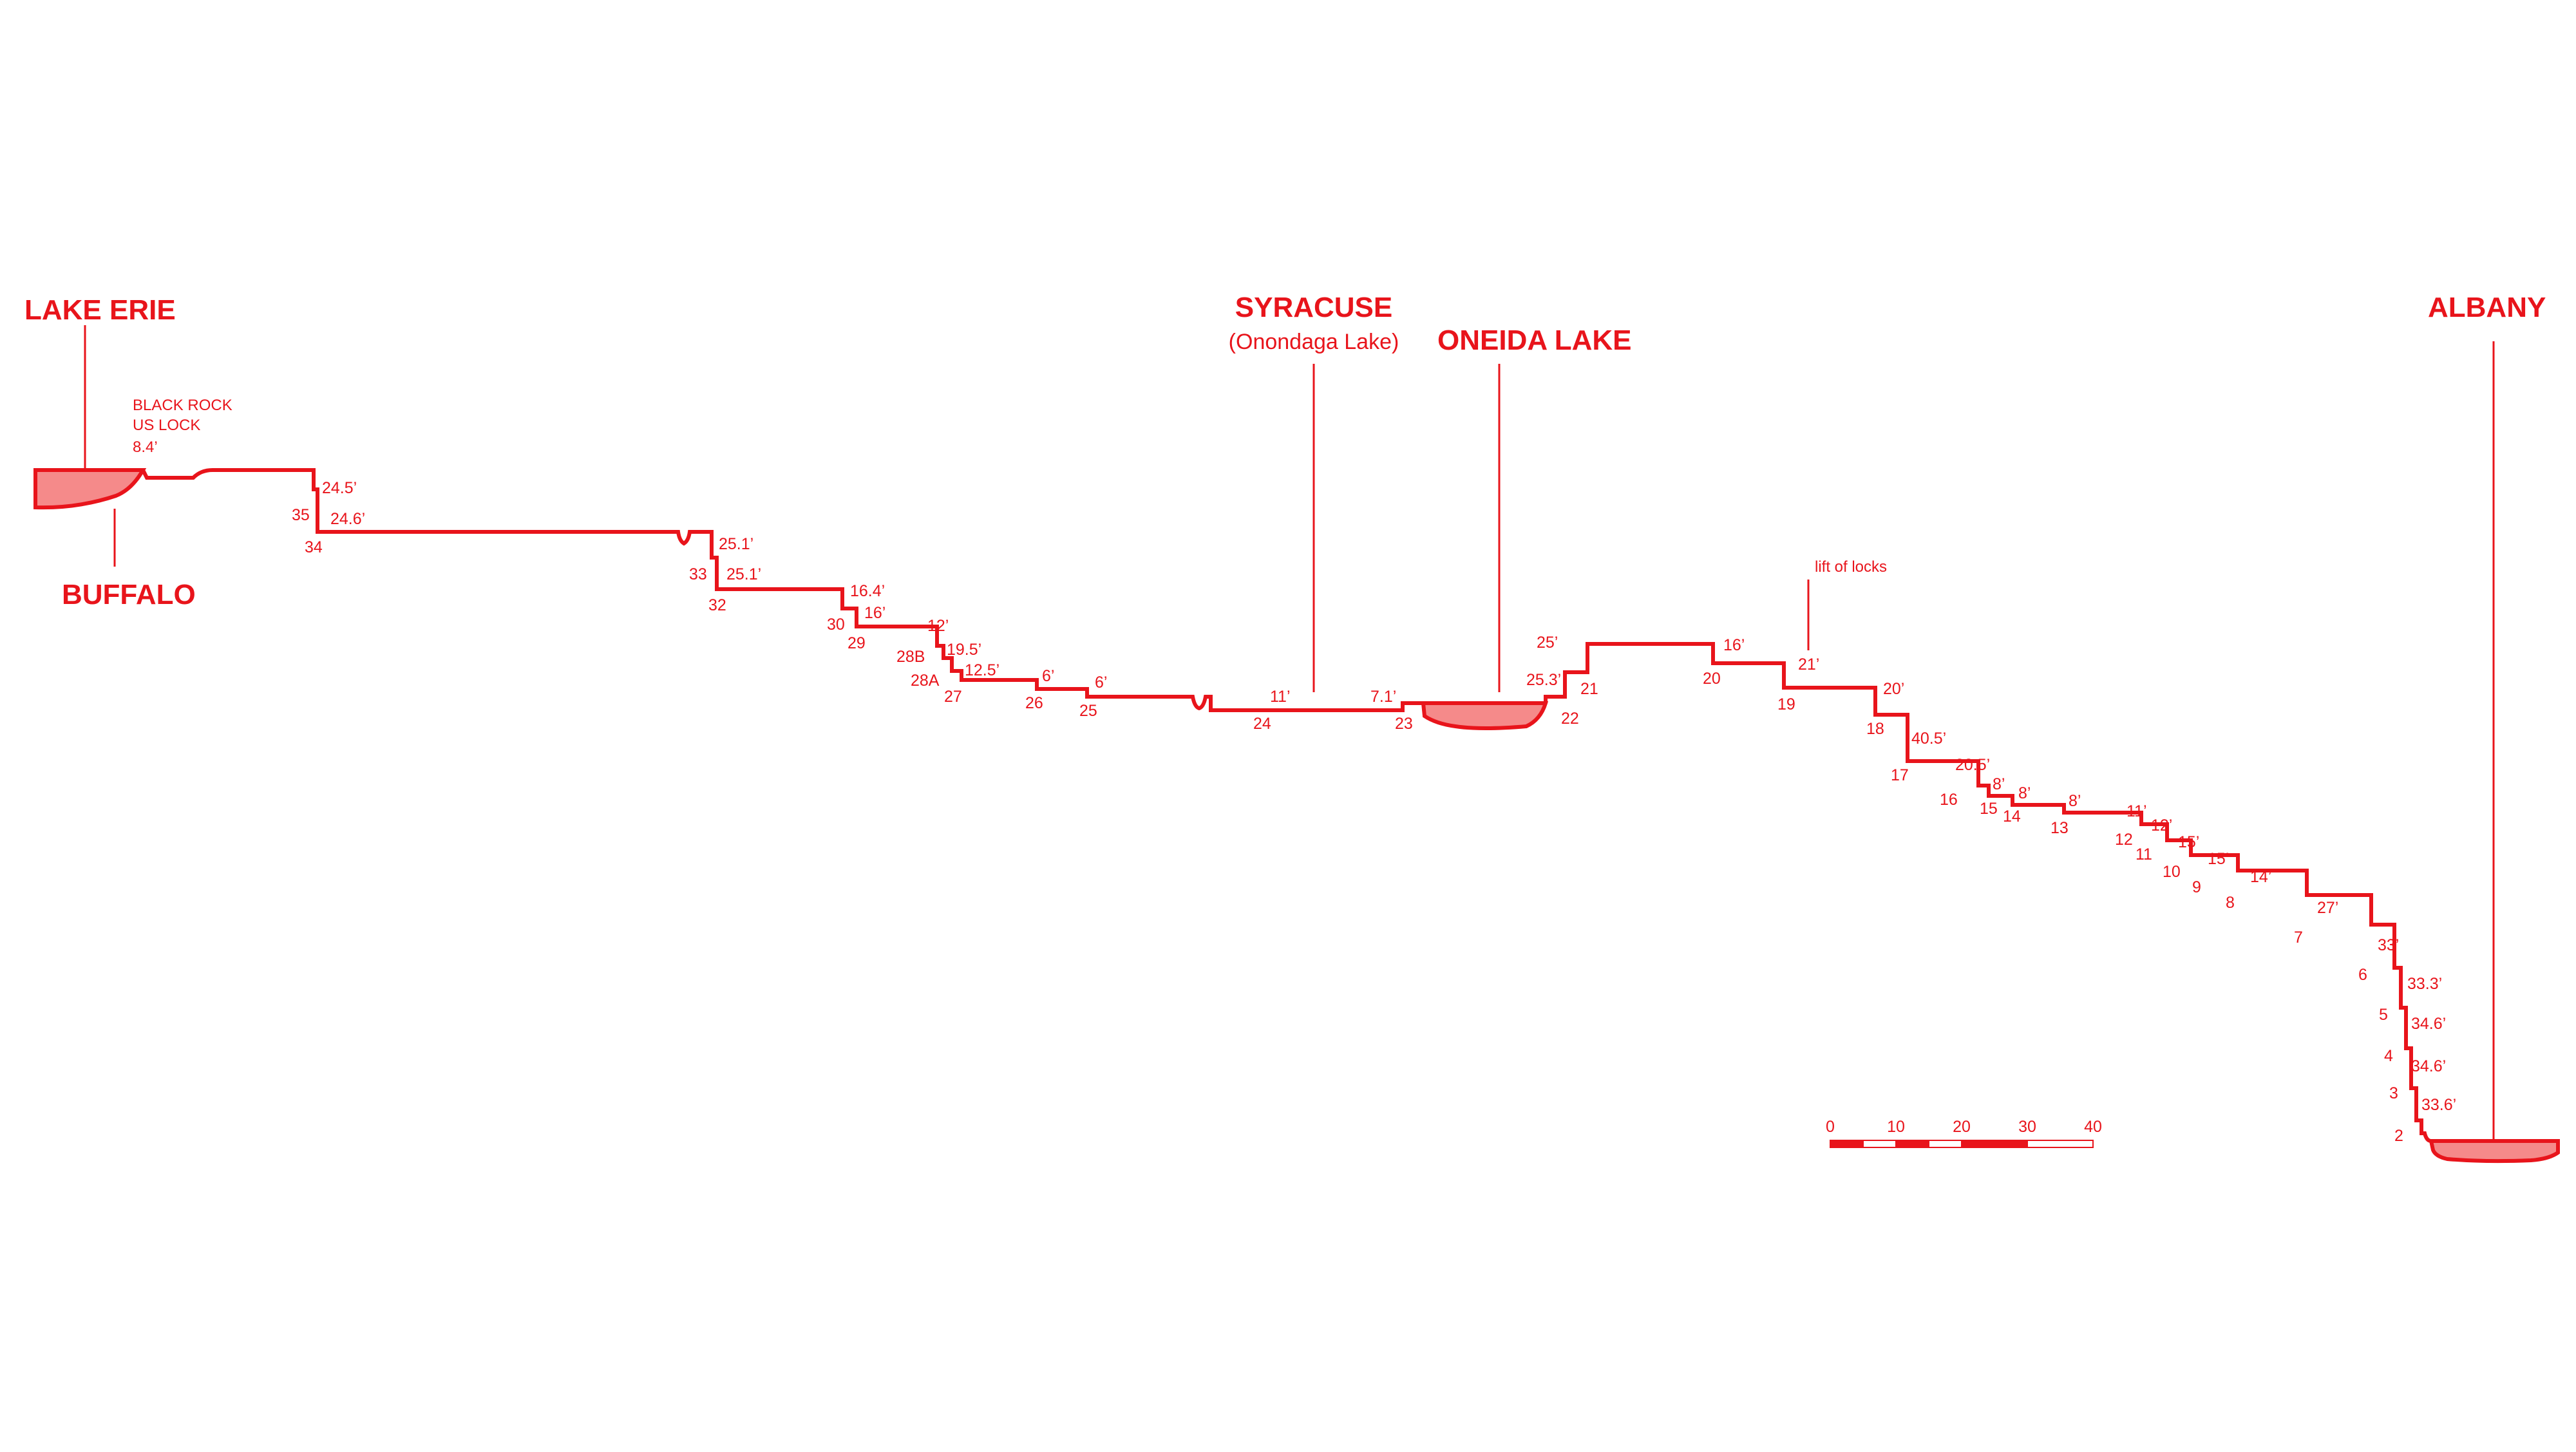 The image size is (2576, 1452). I want to click on black-rock-lift: 8.4’, so click(145, 447).